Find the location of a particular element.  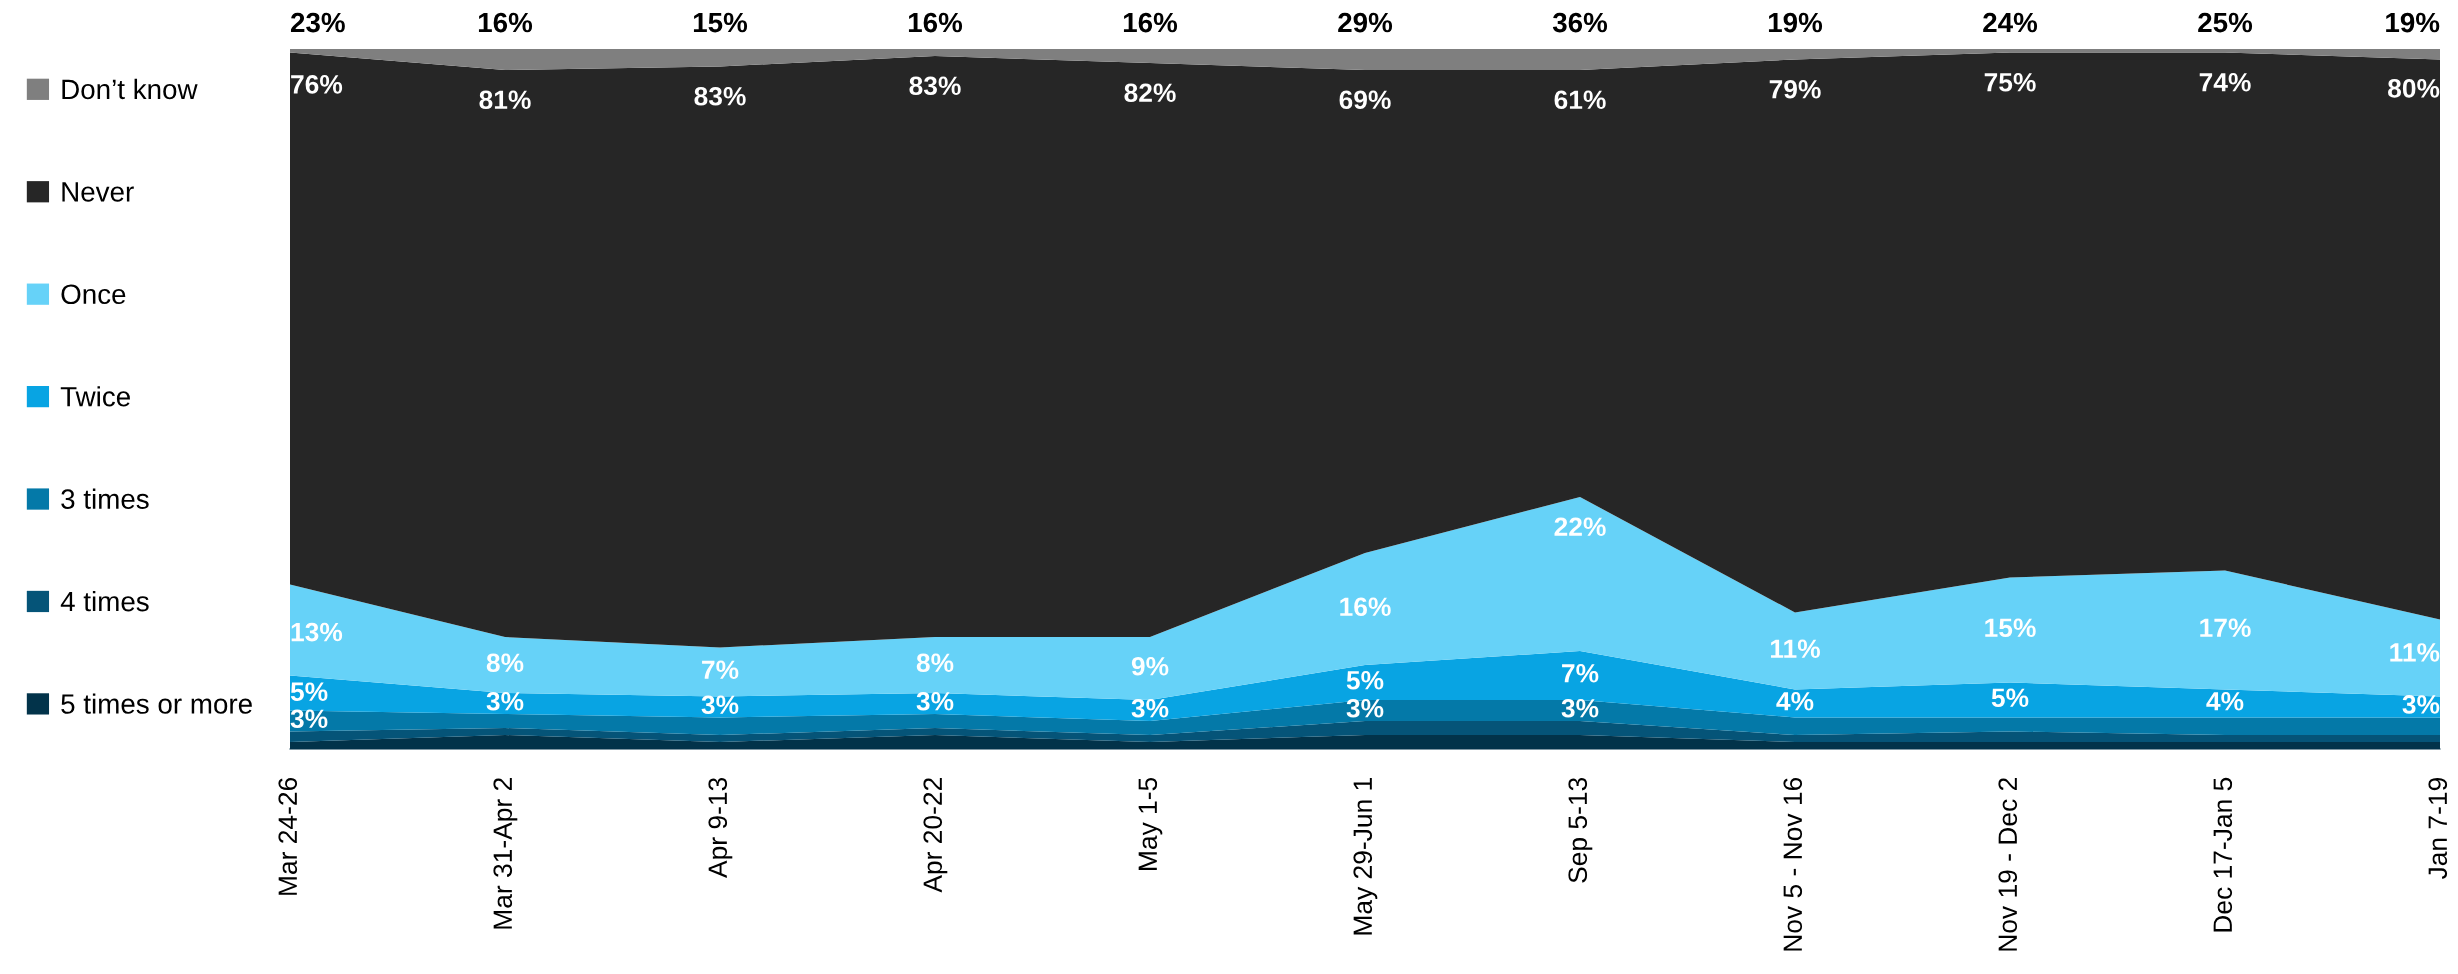

x-tick-label: May 1-5 is located at coordinates (1150, 823).